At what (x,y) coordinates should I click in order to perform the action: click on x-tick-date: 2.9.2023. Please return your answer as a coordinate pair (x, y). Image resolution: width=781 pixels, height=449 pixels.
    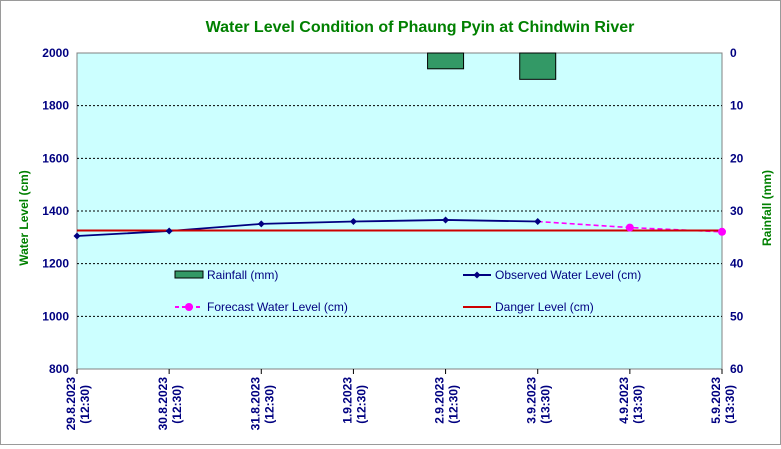
    Looking at the image, I should click on (440, 400).